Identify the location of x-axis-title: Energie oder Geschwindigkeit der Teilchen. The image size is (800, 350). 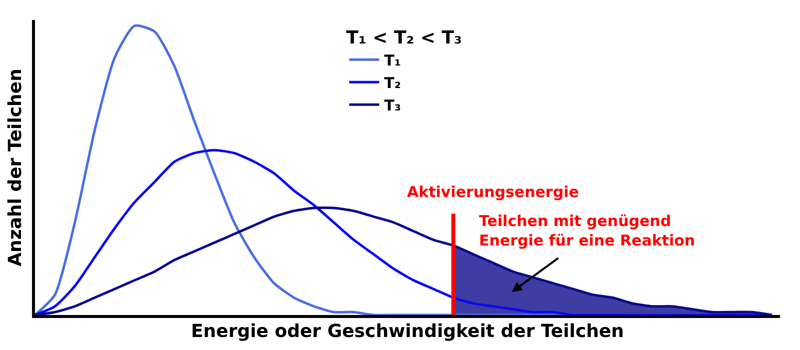
(407, 331).